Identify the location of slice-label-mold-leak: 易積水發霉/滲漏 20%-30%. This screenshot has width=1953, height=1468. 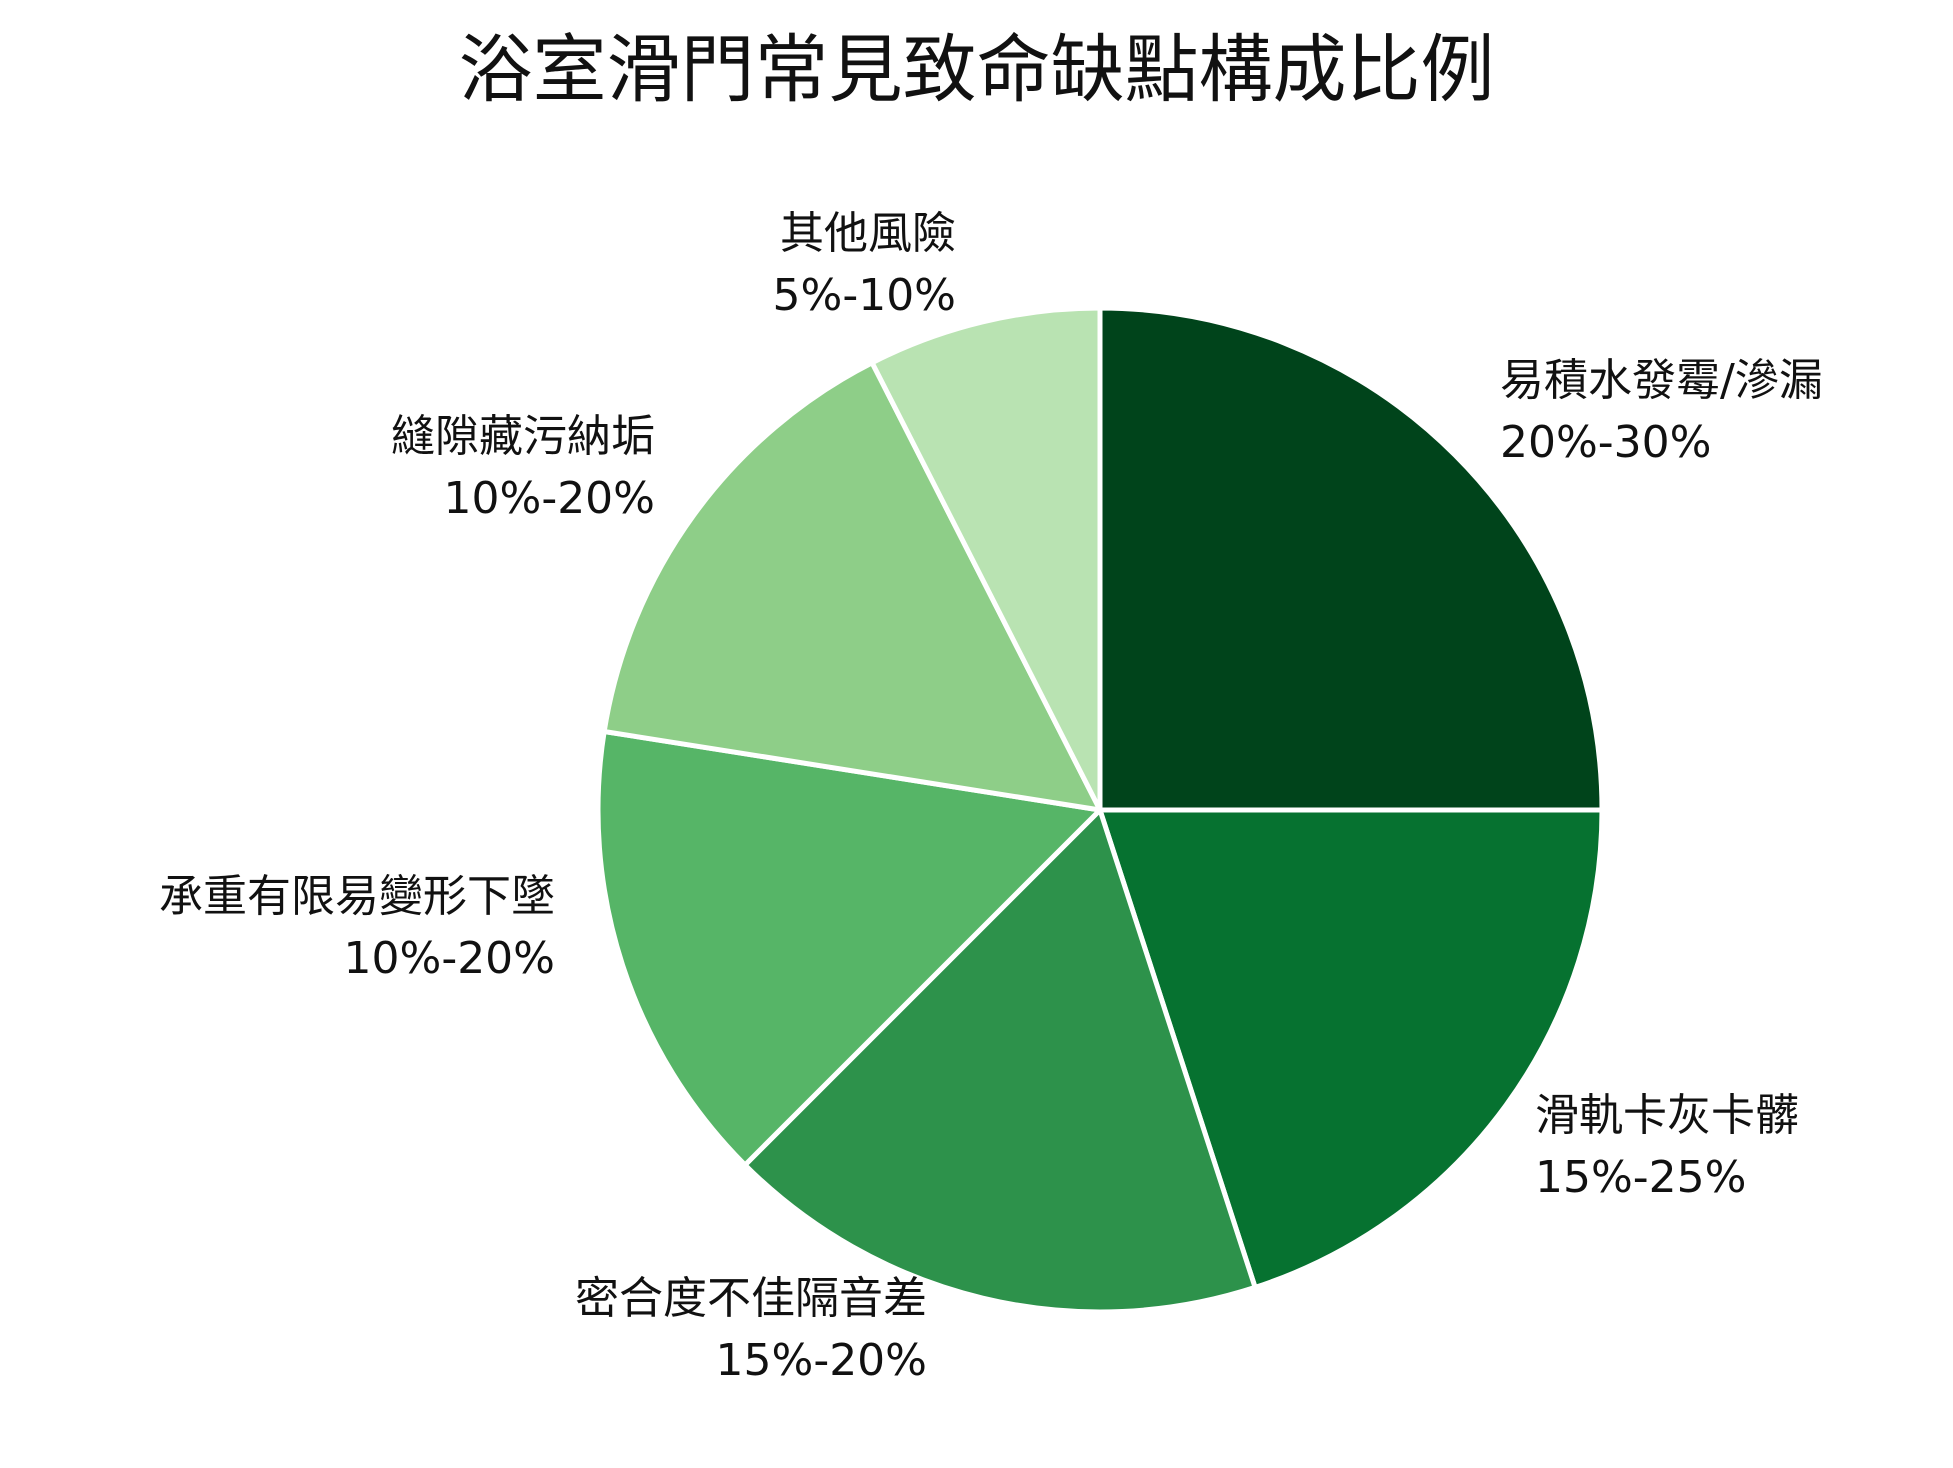
(1661, 412).